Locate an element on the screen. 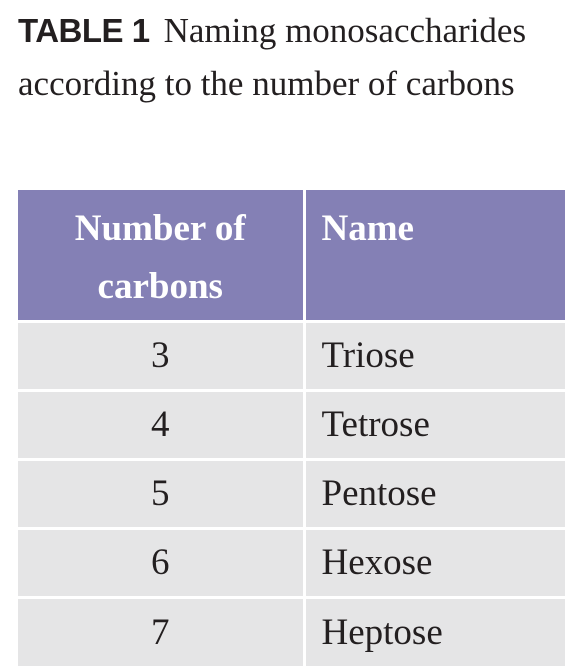 The width and height of the screenshot is (570, 671). header-name: Name is located at coordinates (434, 255).